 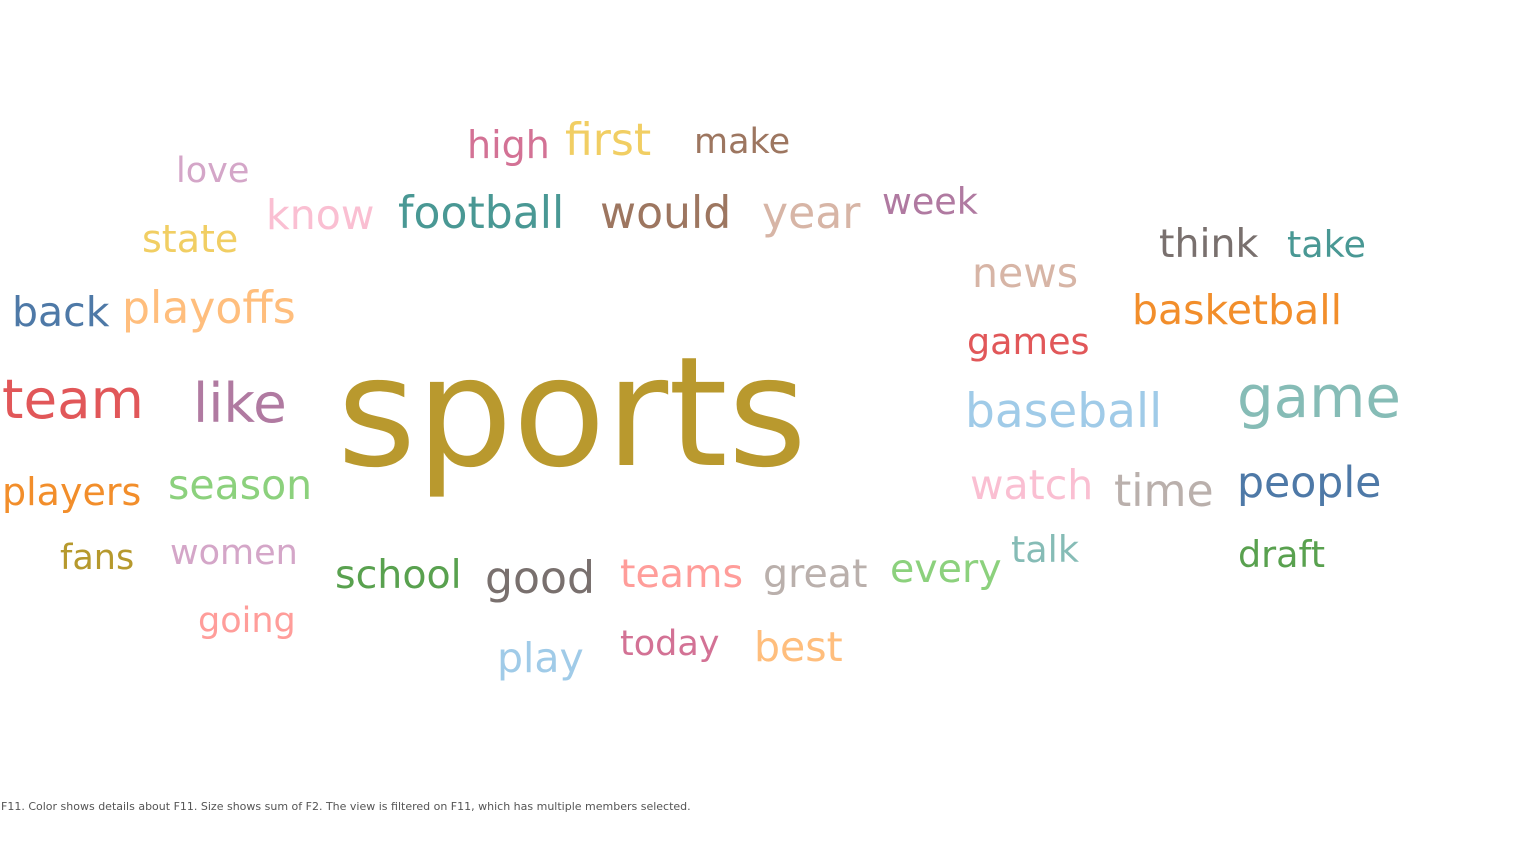 I want to click on word-first: first, so click(x=608, y=140).